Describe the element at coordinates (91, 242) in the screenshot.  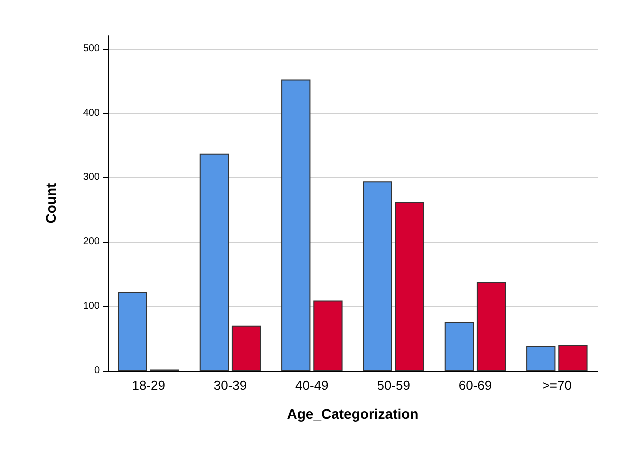
I see `y-tick-label: 200` at that location.